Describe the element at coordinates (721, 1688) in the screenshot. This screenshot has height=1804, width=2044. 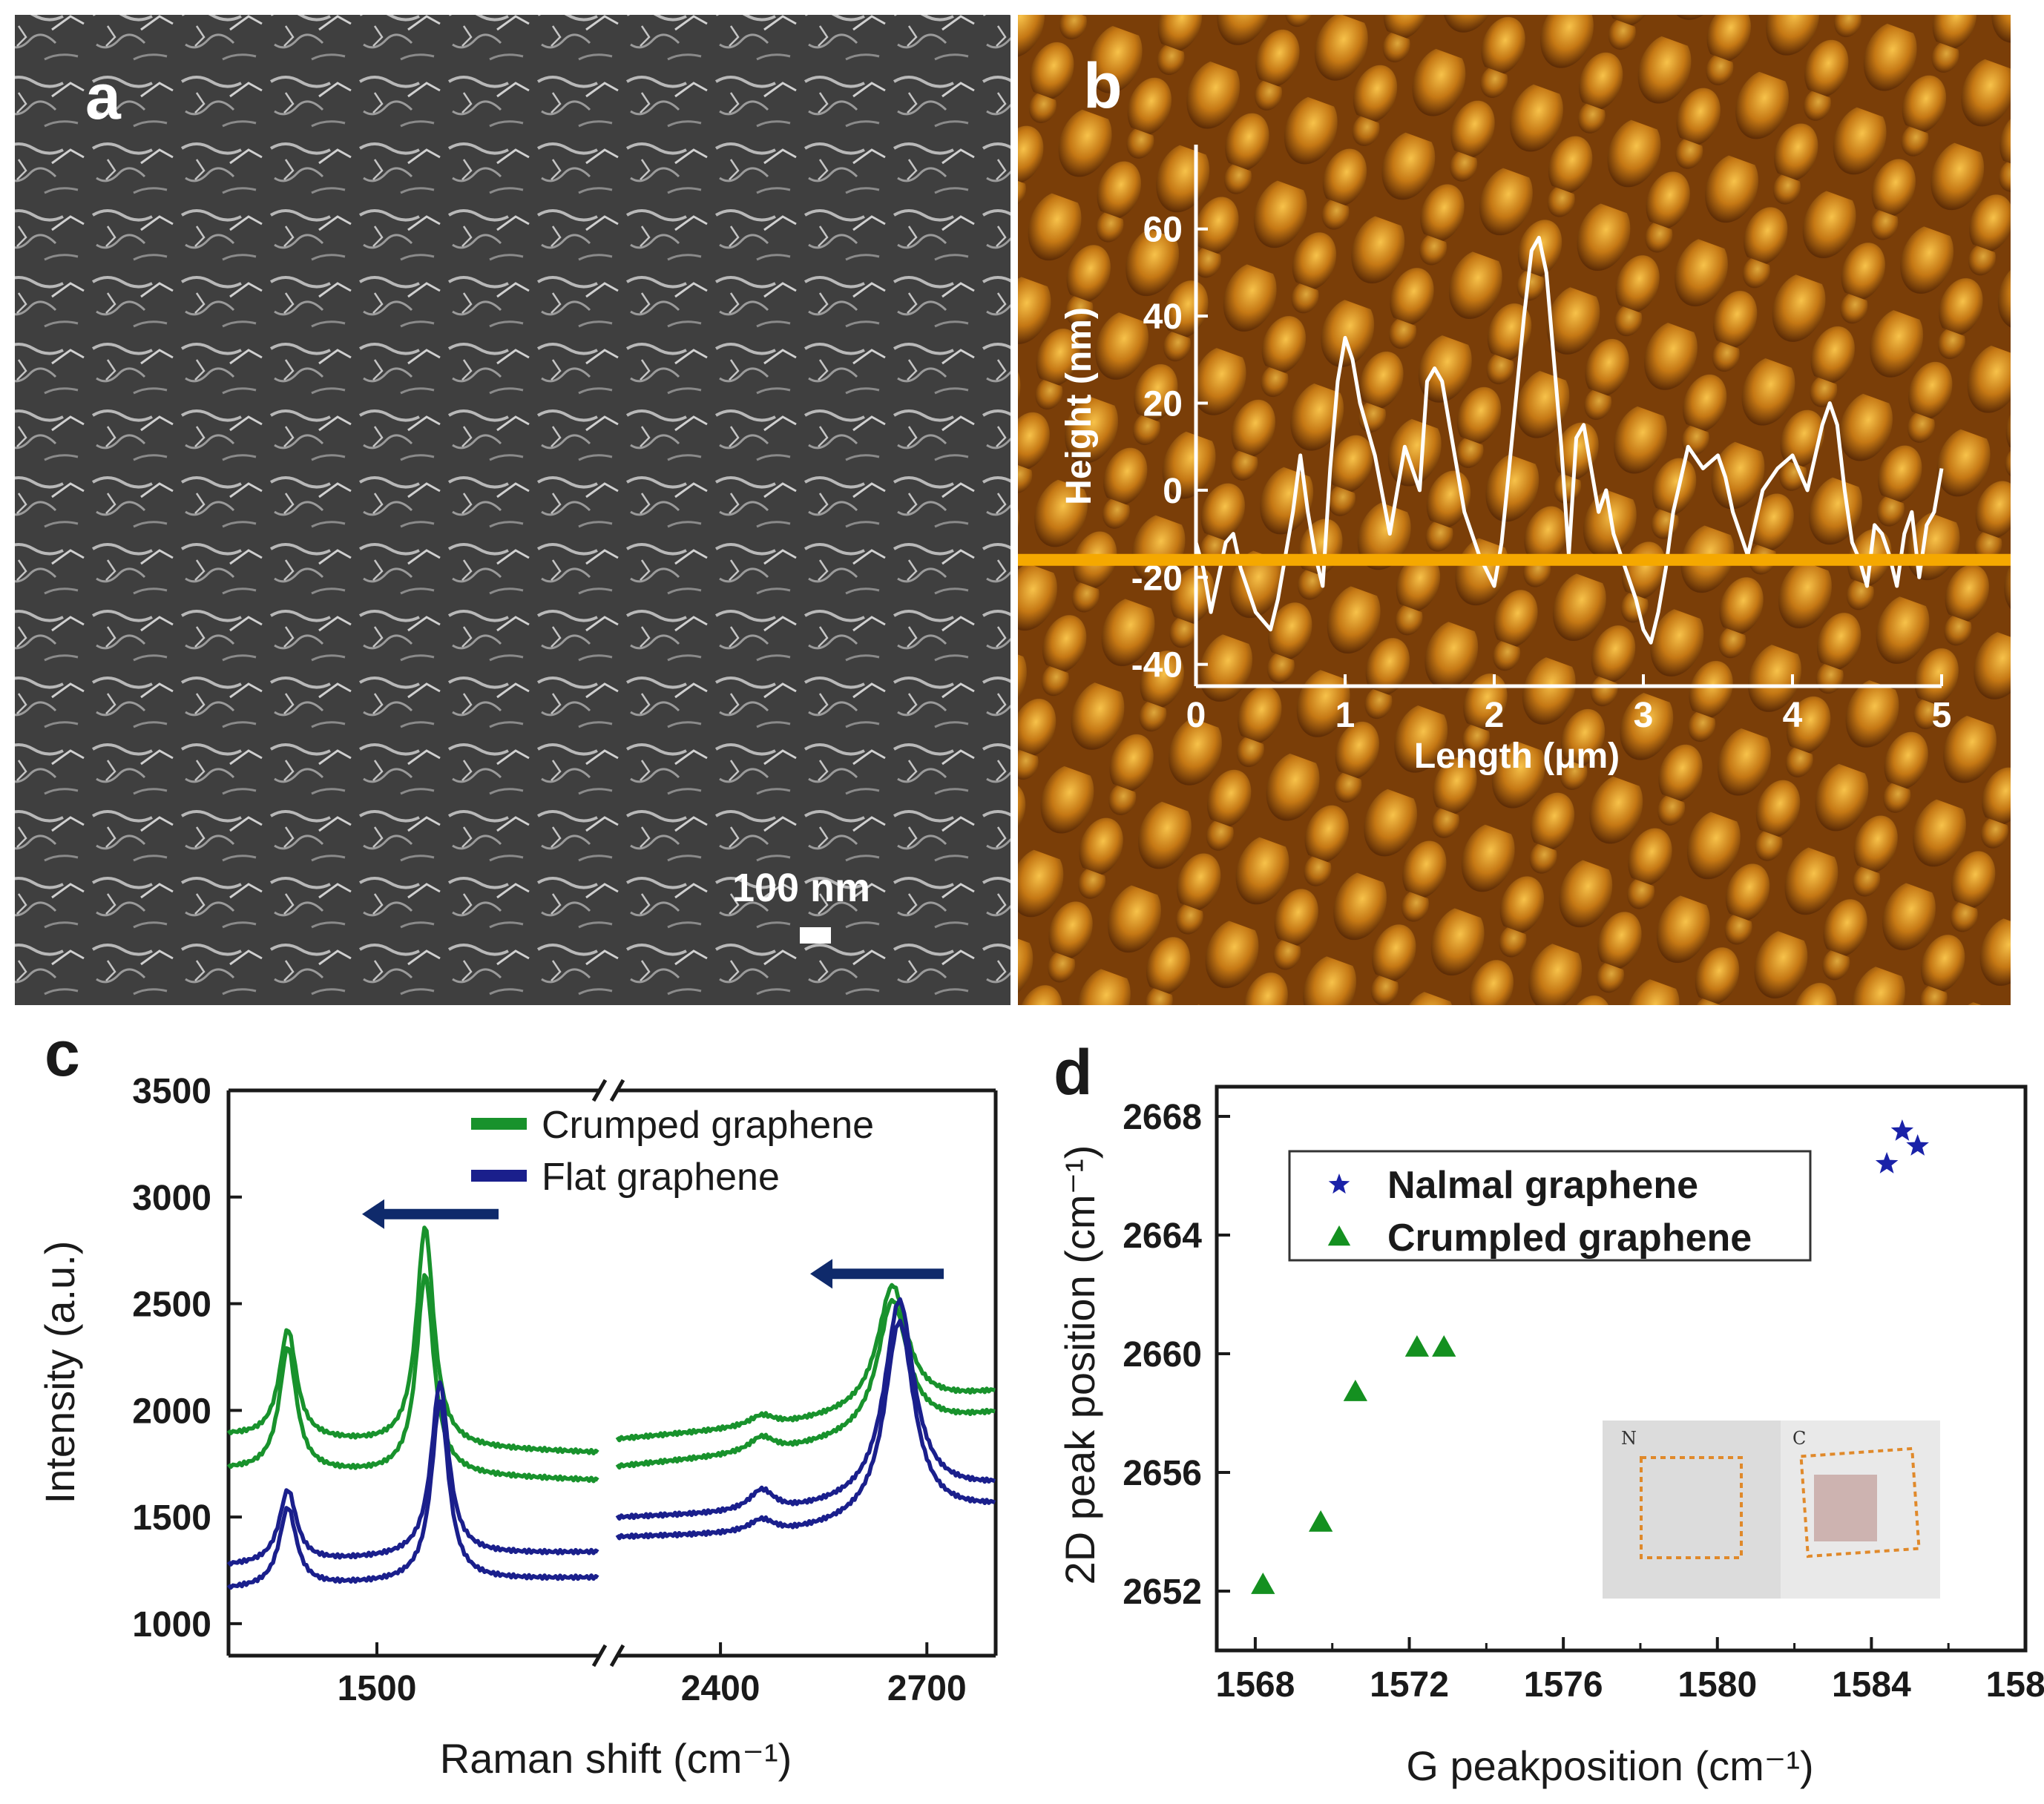
I see `raman-x-tick-label: 2400` at that location.